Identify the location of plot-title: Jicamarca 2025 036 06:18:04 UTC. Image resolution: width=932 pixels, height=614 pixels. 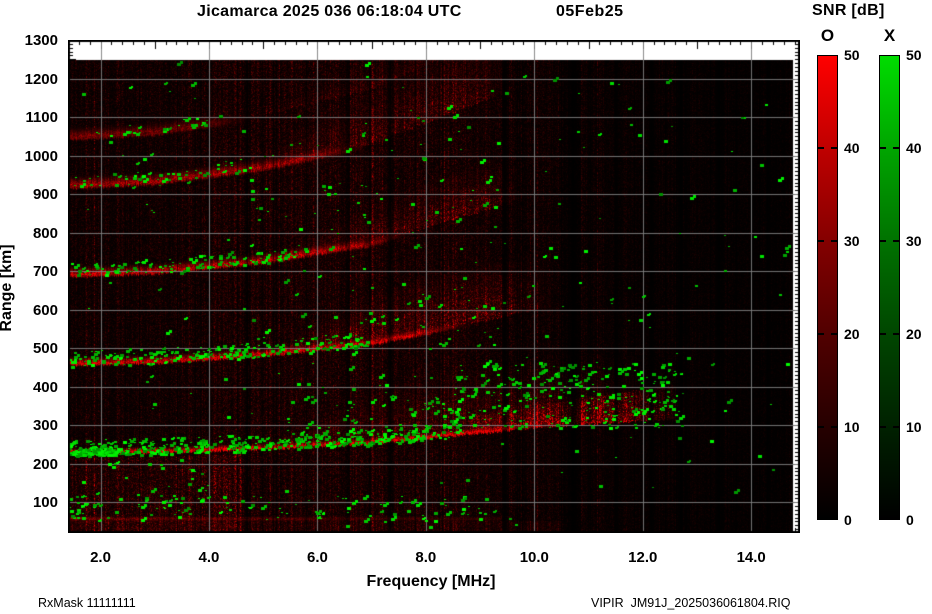
(329, 11).